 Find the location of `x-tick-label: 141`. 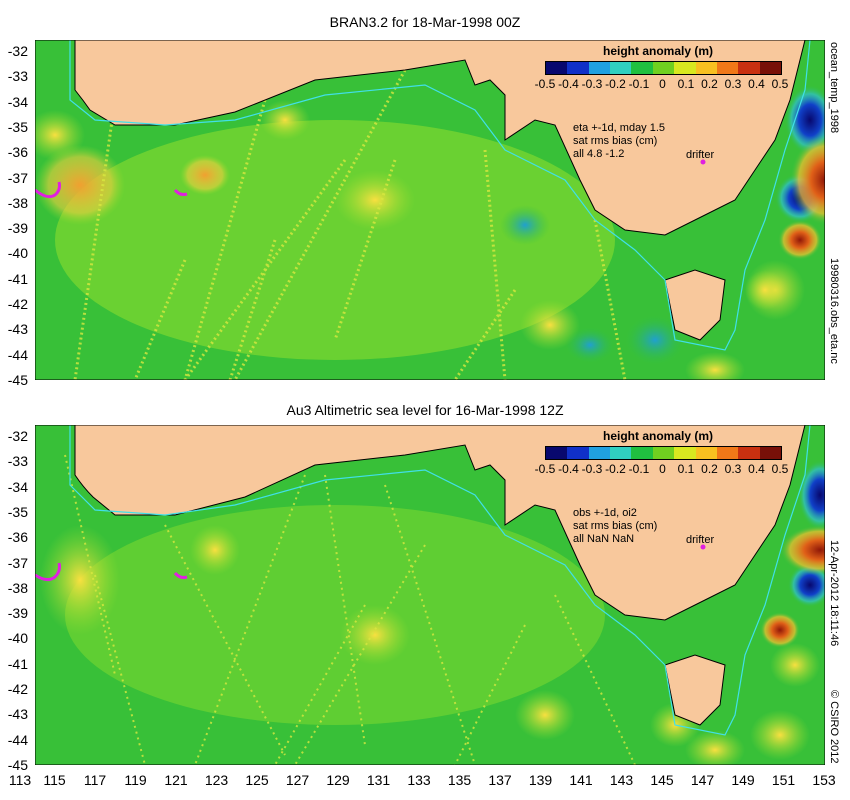

x-tick-label: 141 is located at coordinates (581, 780).